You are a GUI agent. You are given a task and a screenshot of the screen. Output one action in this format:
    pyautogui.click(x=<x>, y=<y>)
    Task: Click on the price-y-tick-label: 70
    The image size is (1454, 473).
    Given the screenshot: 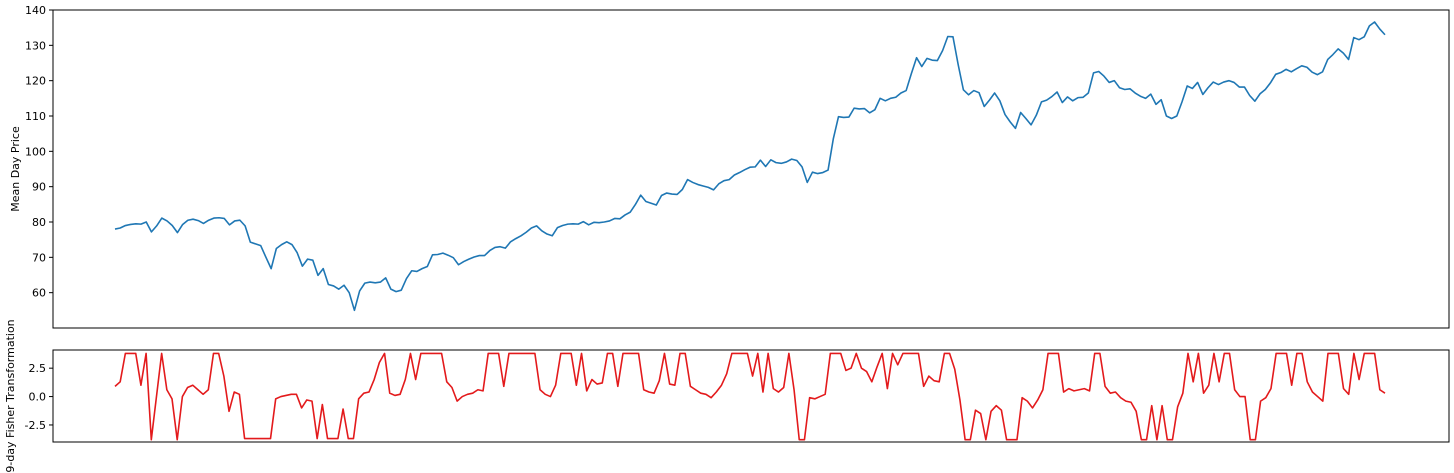 What is the action you would take?
    pyautogui.click(x=39, y=257)
    